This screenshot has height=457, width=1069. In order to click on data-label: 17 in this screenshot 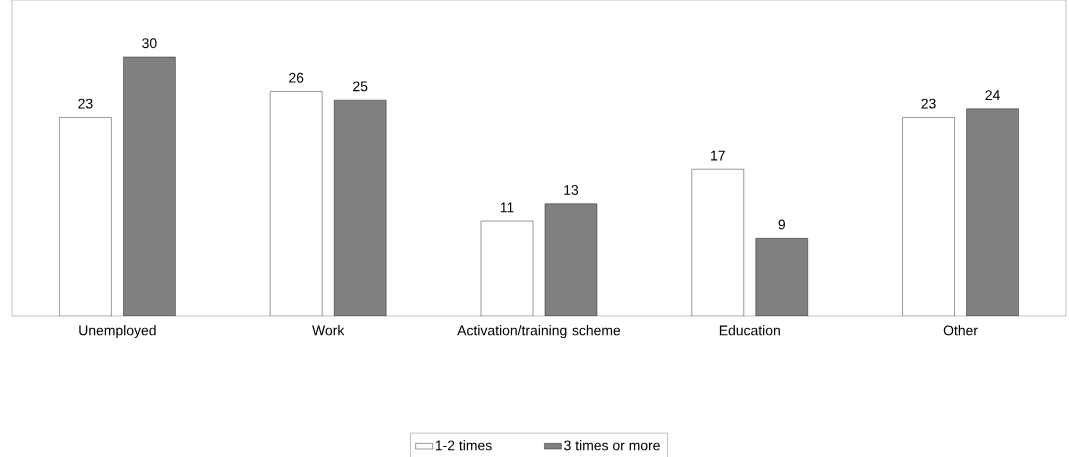, I will do `click(718, 155)`.